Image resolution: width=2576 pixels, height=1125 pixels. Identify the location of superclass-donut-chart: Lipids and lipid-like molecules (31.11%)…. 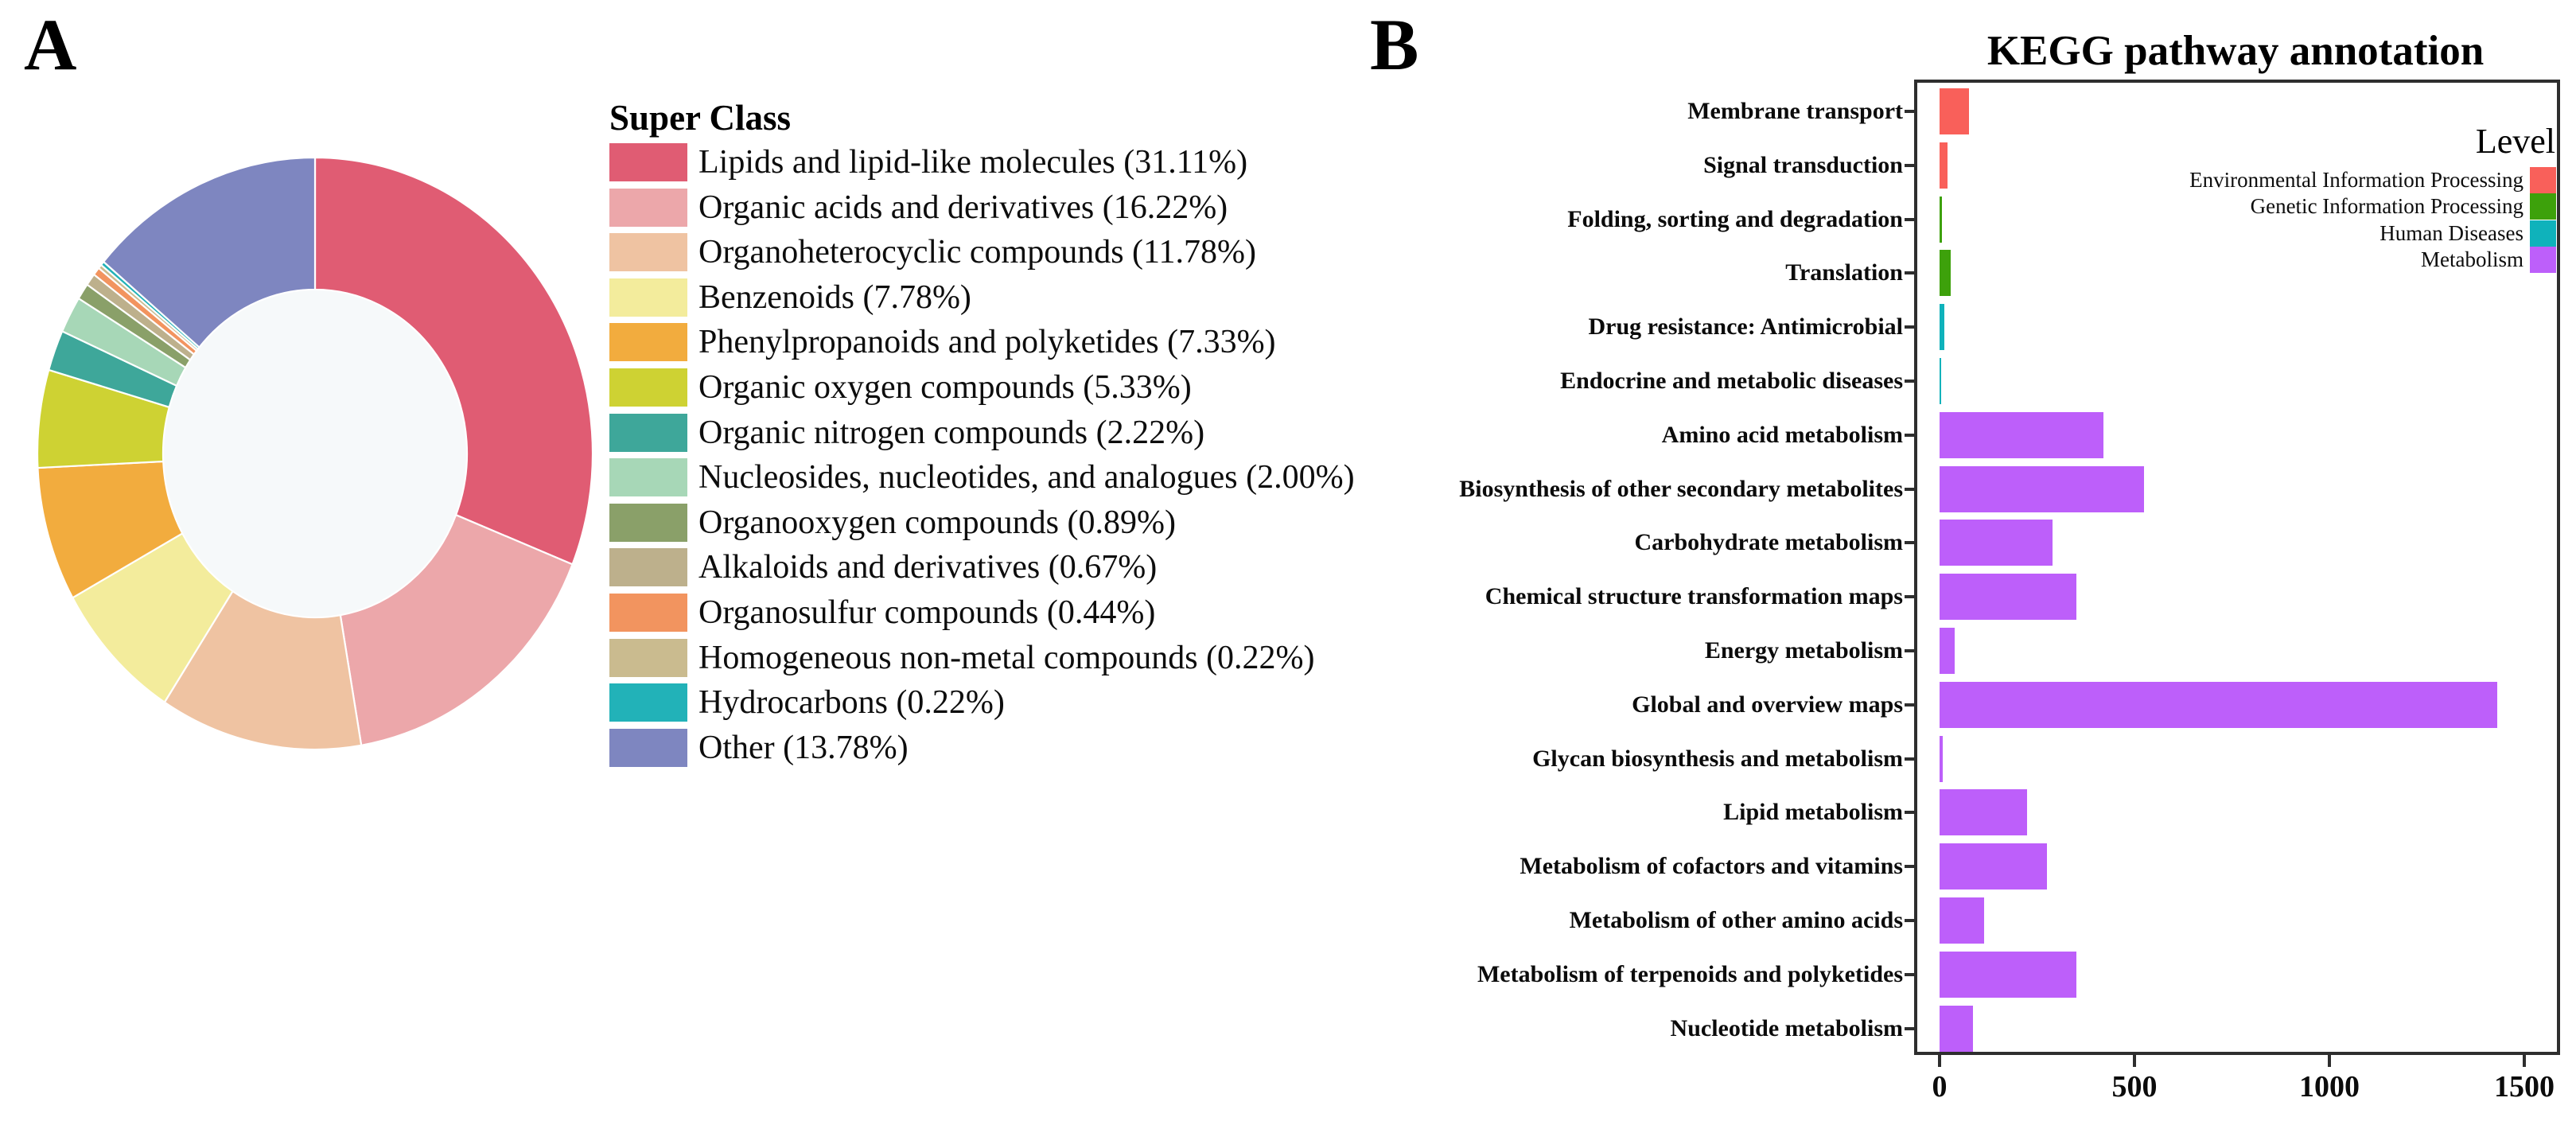
(315, 453).